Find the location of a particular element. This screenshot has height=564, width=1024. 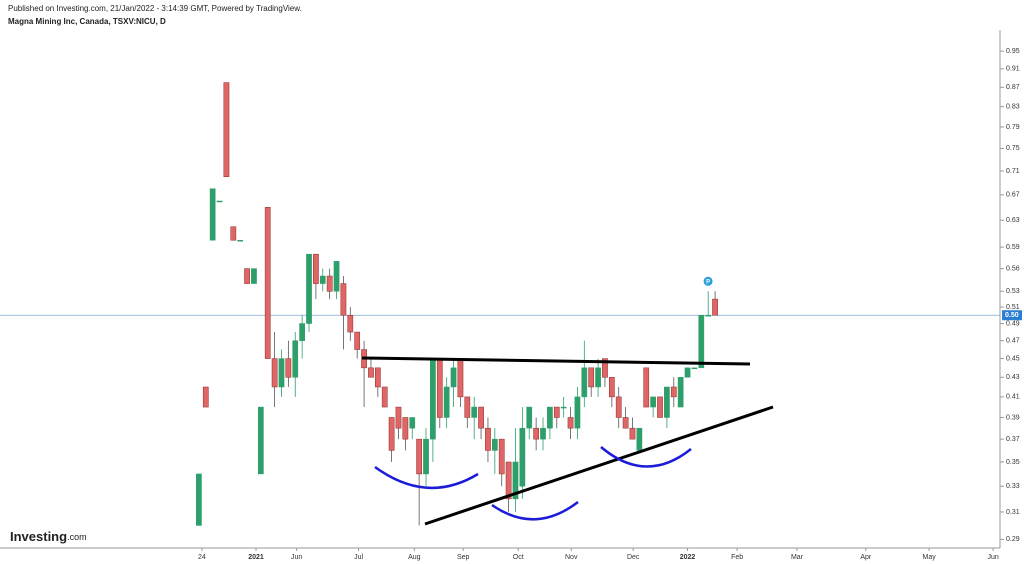

y-tick-label: 0.95 is located at coordinates (1013, 51).